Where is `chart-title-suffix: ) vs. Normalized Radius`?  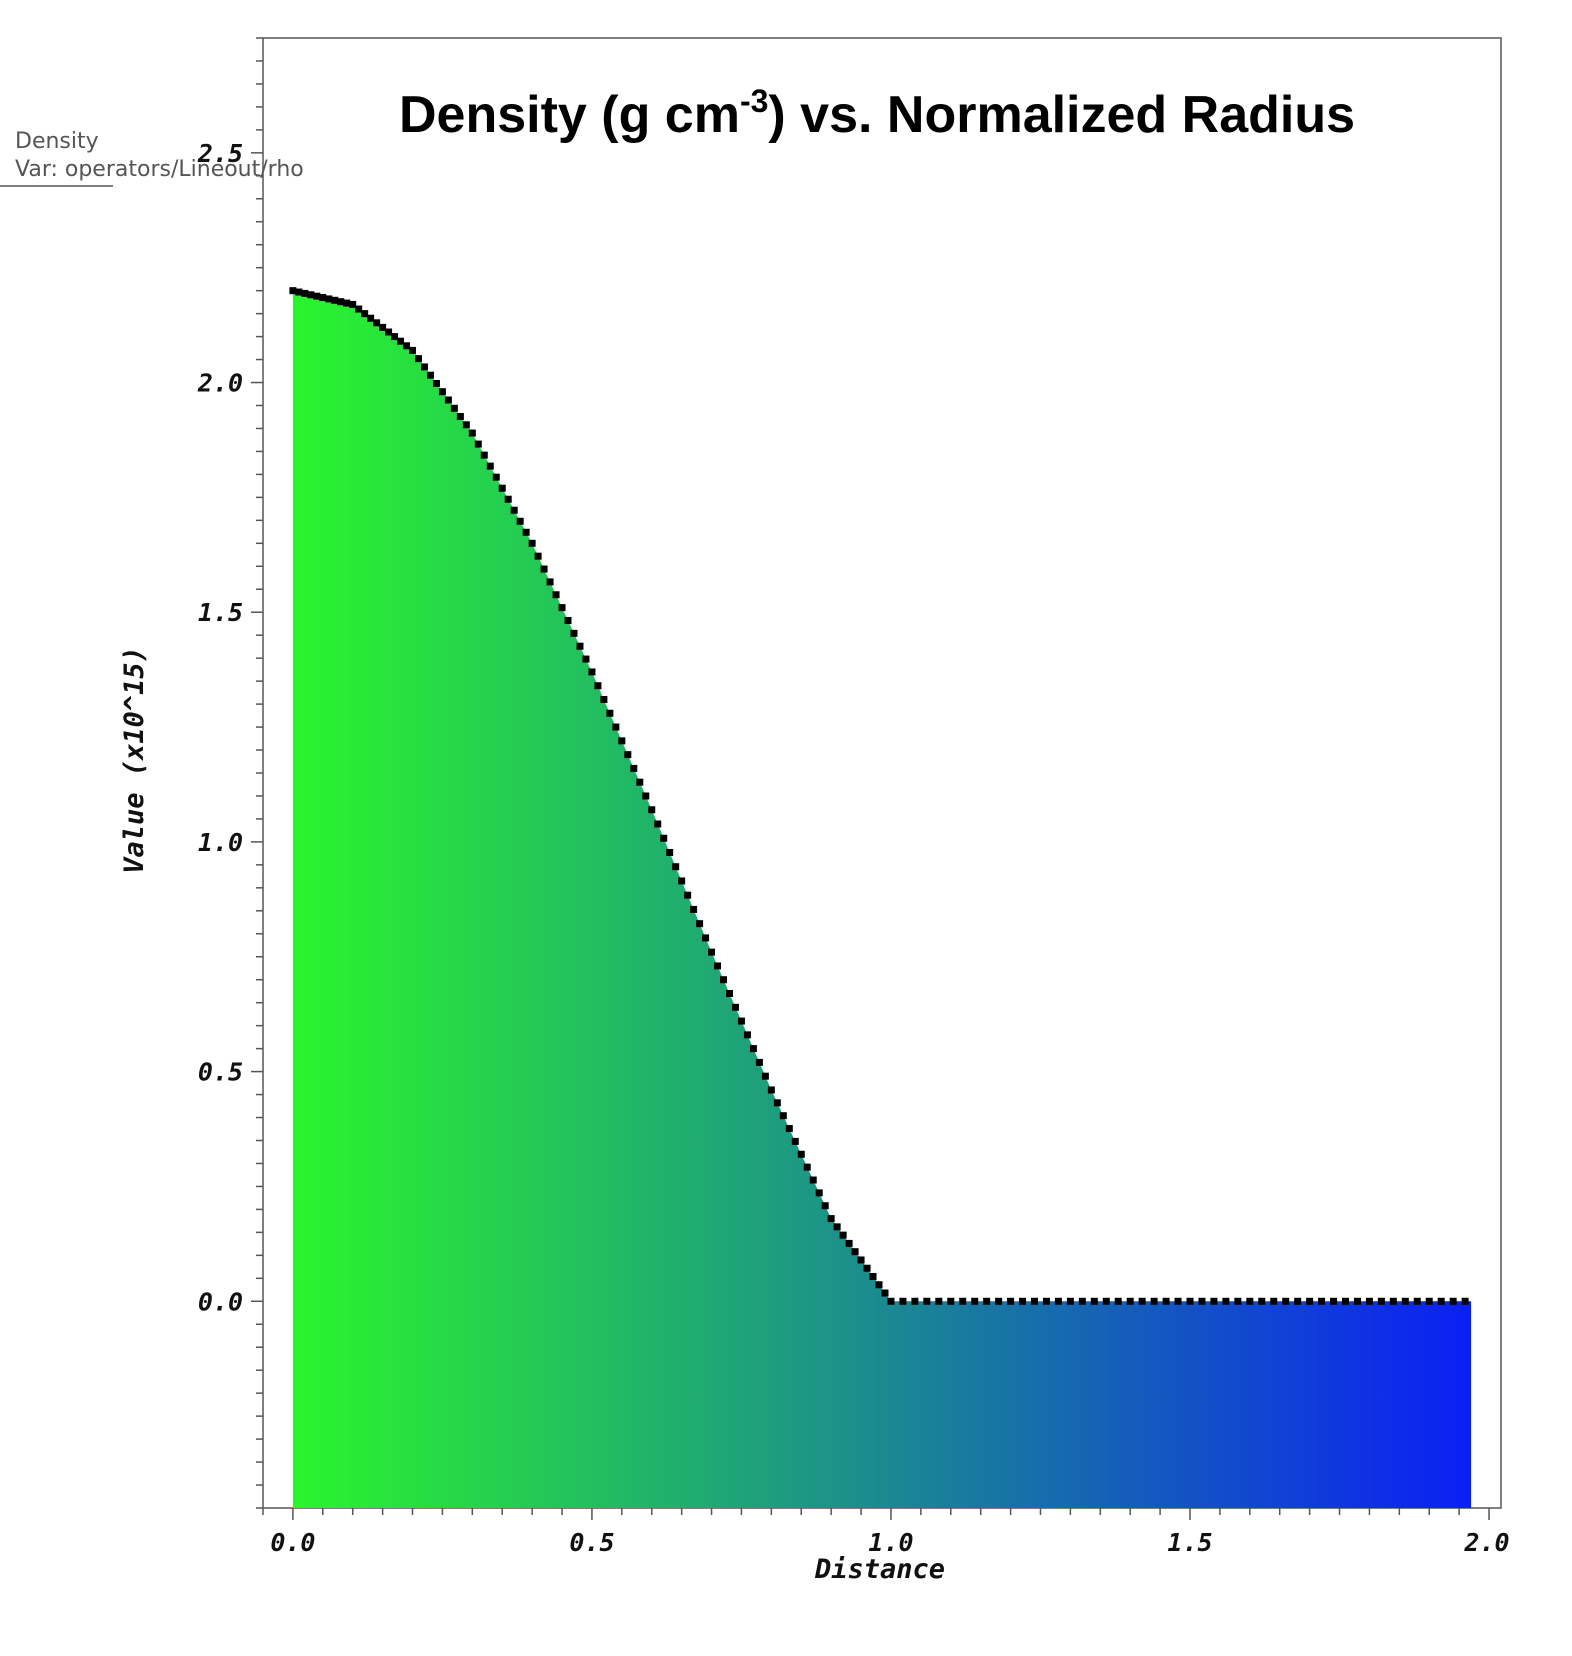 chart-title-suffix: ) vs. Normalized Radius is located at coordinates (1061, 115).